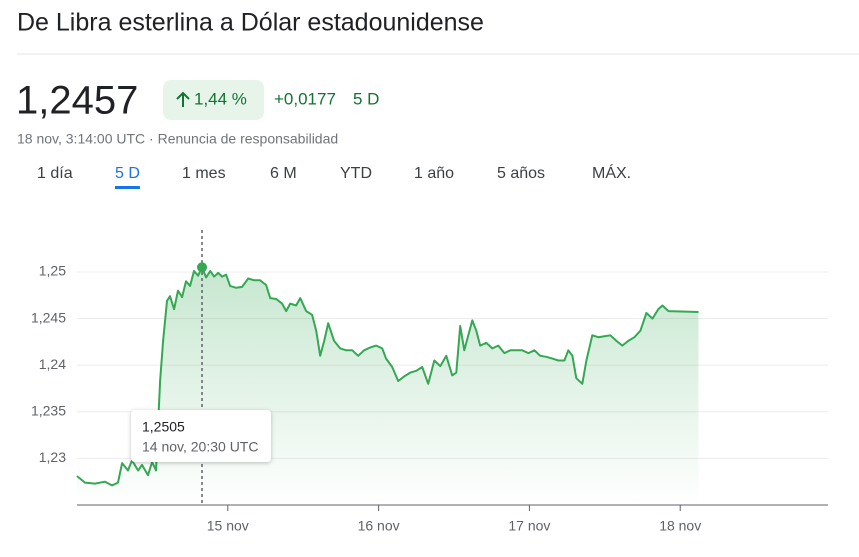 This screenshot has width=859, height=557. I want to click on change-abs: +0,0177, so click(305, 98).